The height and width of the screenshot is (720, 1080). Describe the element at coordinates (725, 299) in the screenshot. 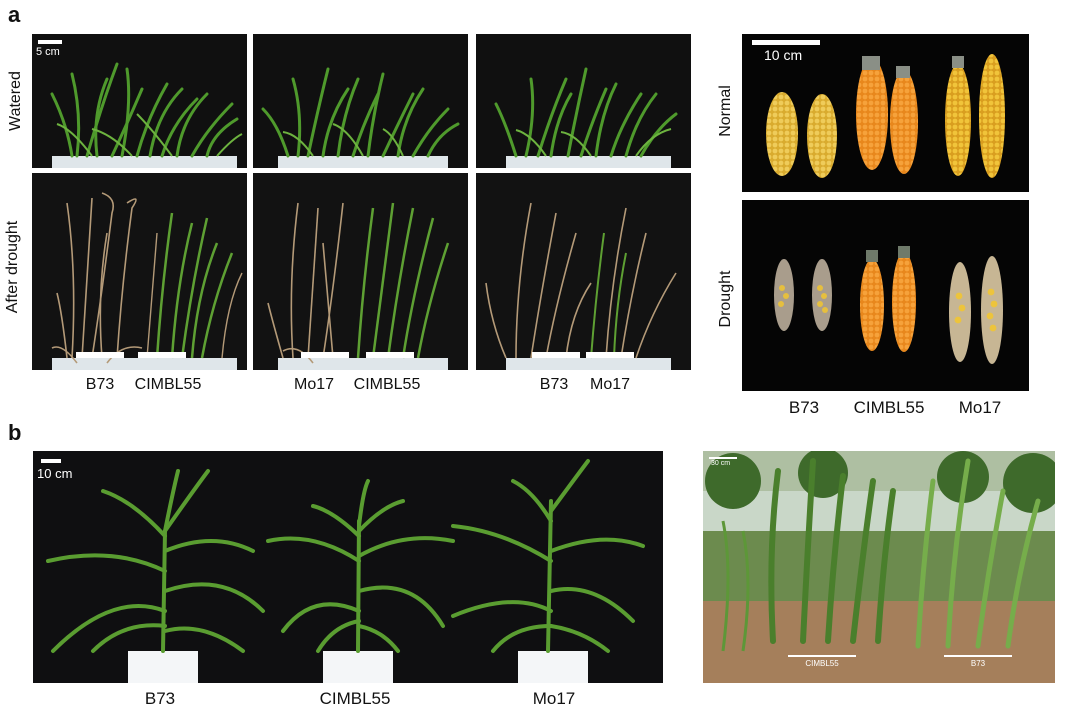

I see `ears-row-label-drought: Drought` at that location.